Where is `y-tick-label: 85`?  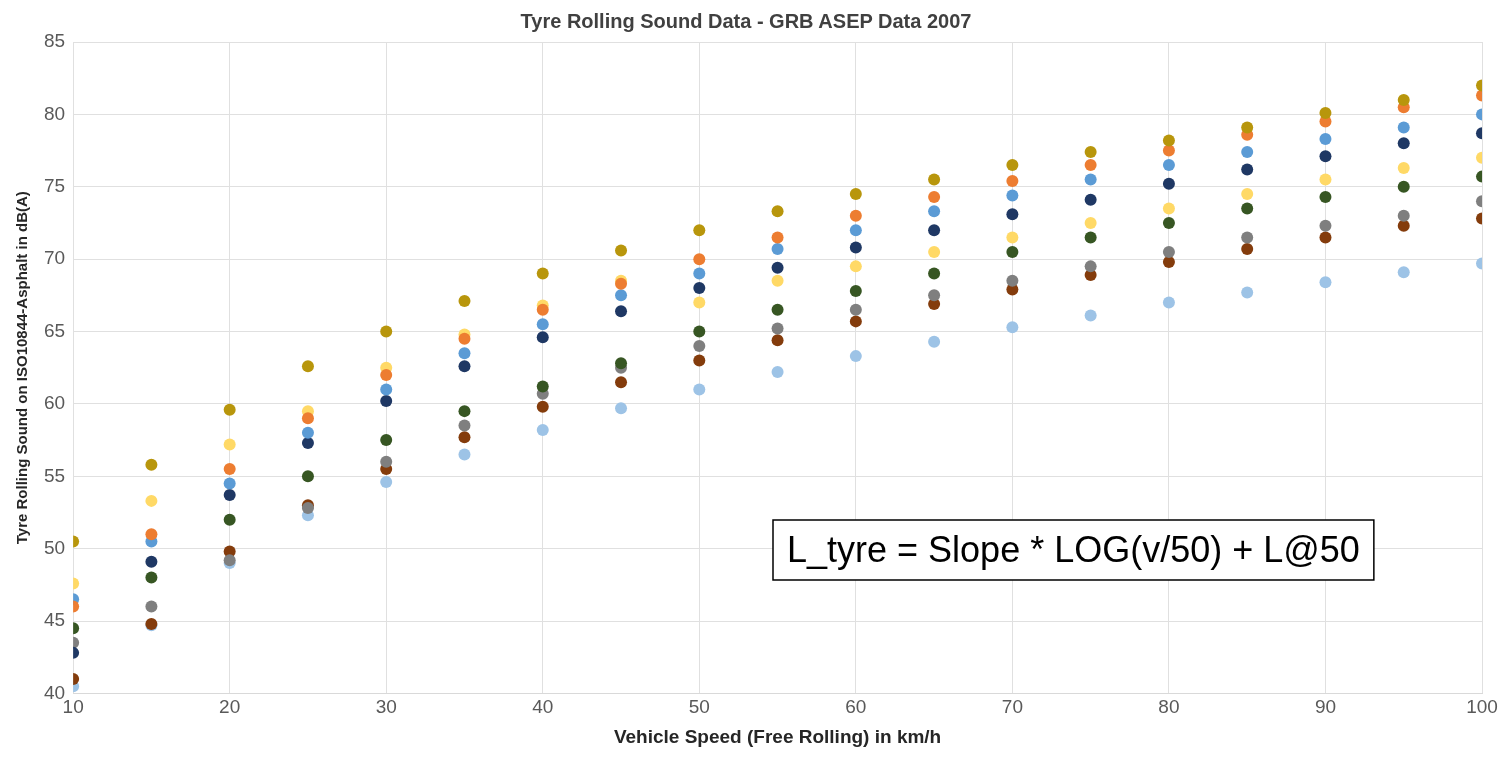
y-tick-label: 85 is located at coordinates (54, 41).